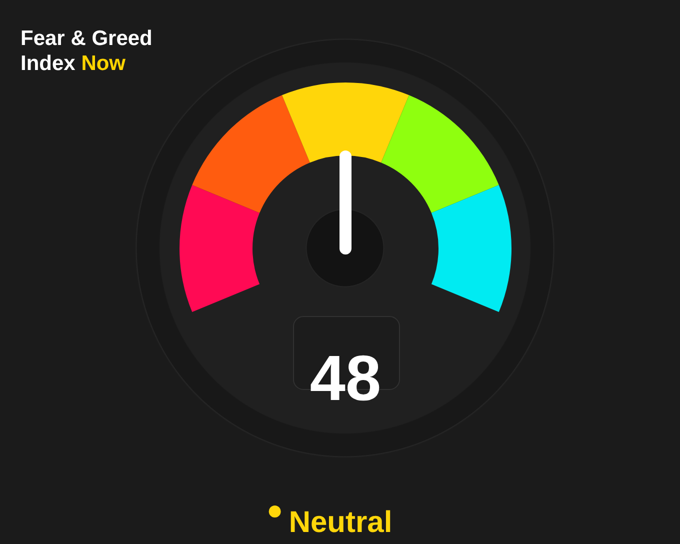 The height and width of the screenshot is (544, 680). I want to click on chart-title: Fear & Greed Index Now, so click(86, 51).